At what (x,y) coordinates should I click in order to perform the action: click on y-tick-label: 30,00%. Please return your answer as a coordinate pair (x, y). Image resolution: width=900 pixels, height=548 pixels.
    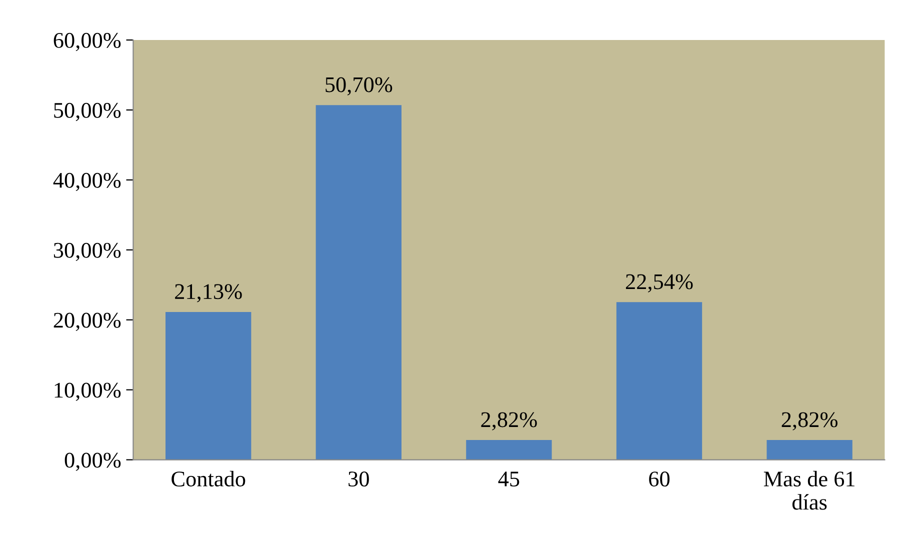
    Looking at the image, I should click on (87, 252).